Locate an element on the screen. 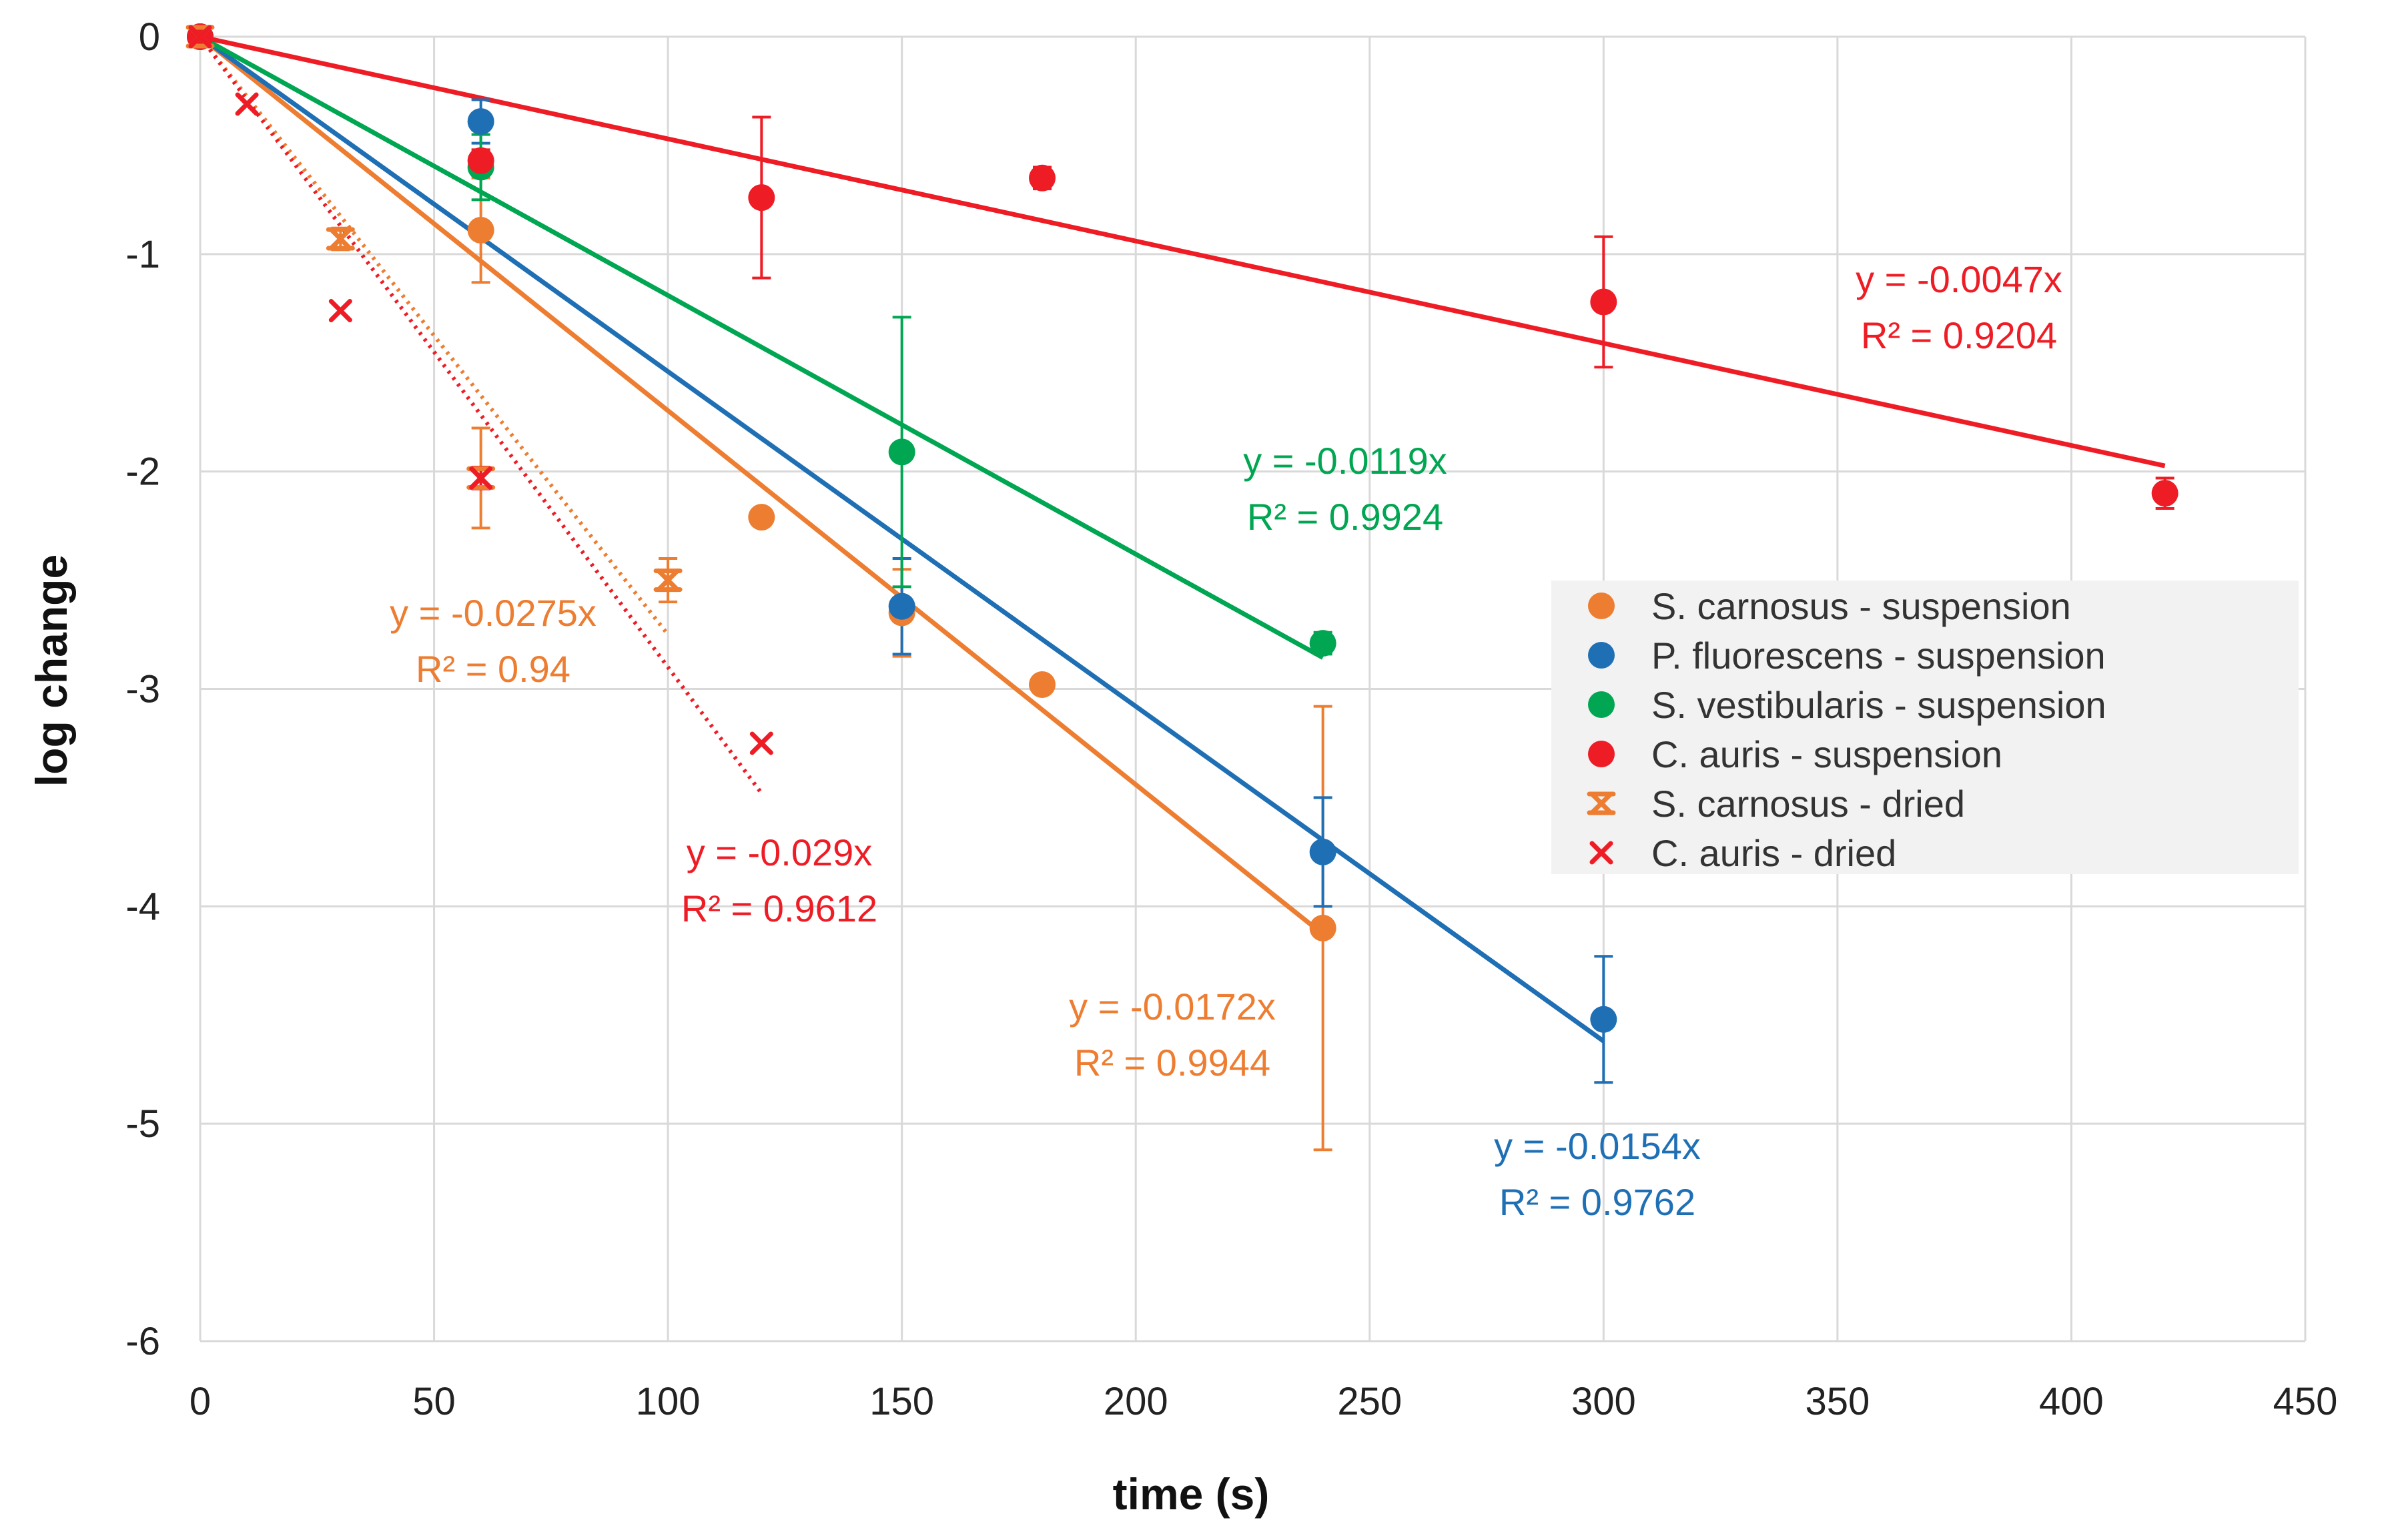  y-tick-label: -6 is located at coordinates (142, 1341).